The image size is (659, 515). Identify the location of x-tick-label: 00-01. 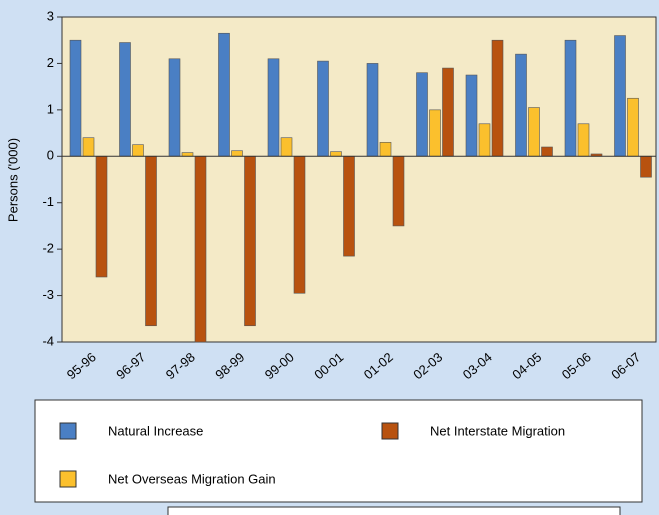
(328, 365).